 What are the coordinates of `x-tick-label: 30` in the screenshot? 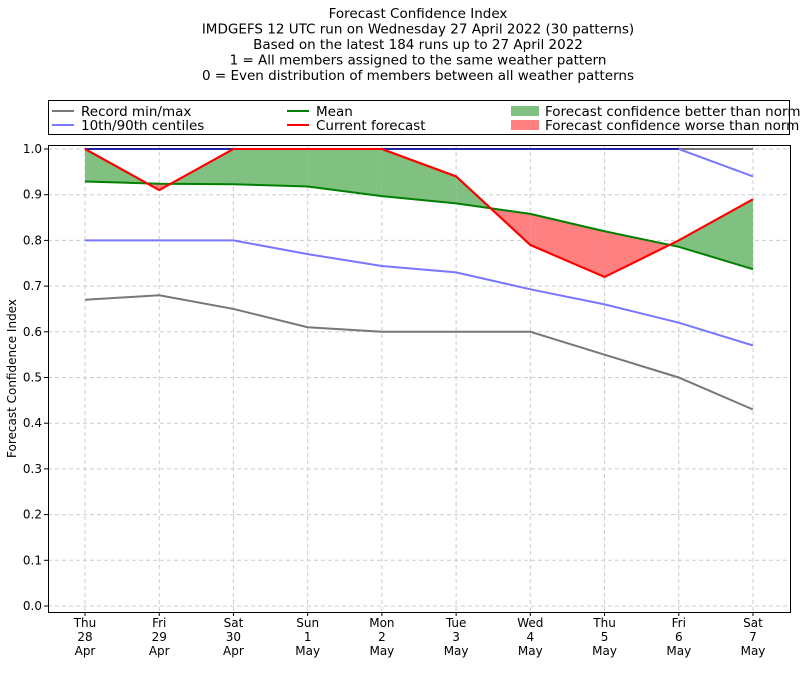 It's located at (233, 637).